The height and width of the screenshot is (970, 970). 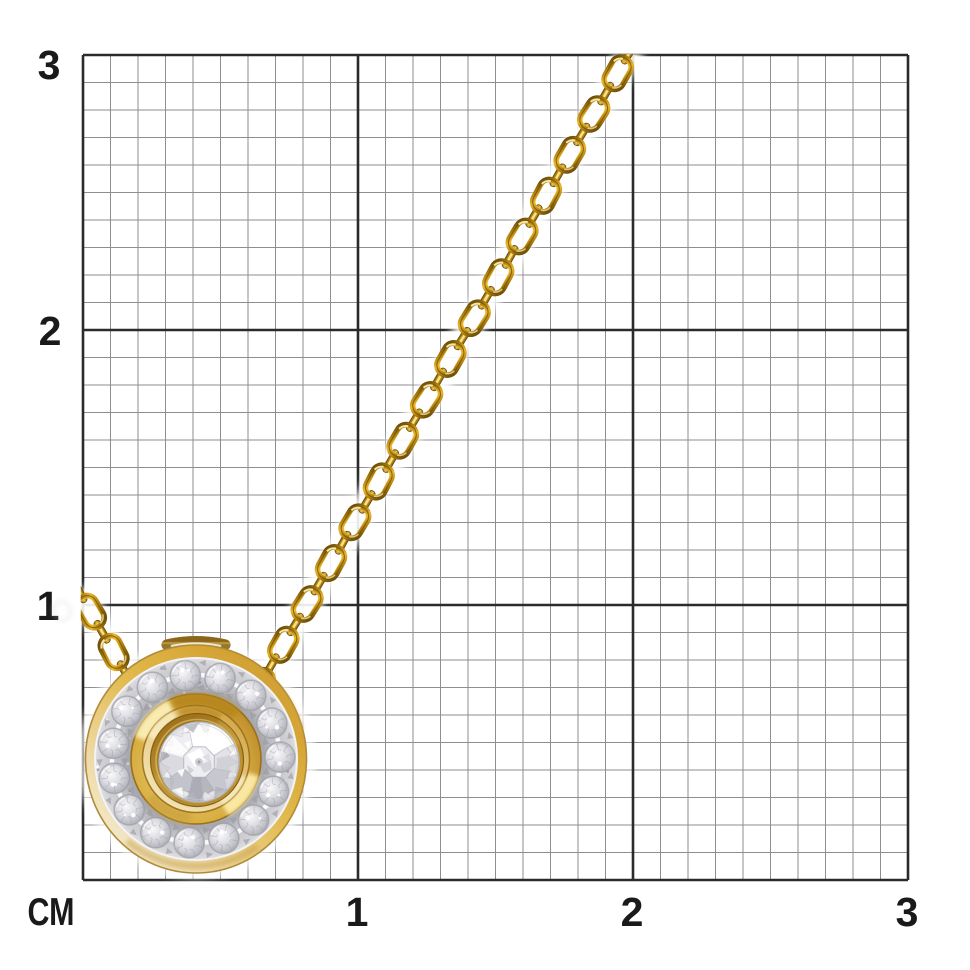 What do you see at coordinates (51, 911) in the screenshot?
I see `svg-text: СМ` at bounding box center [51, 911].